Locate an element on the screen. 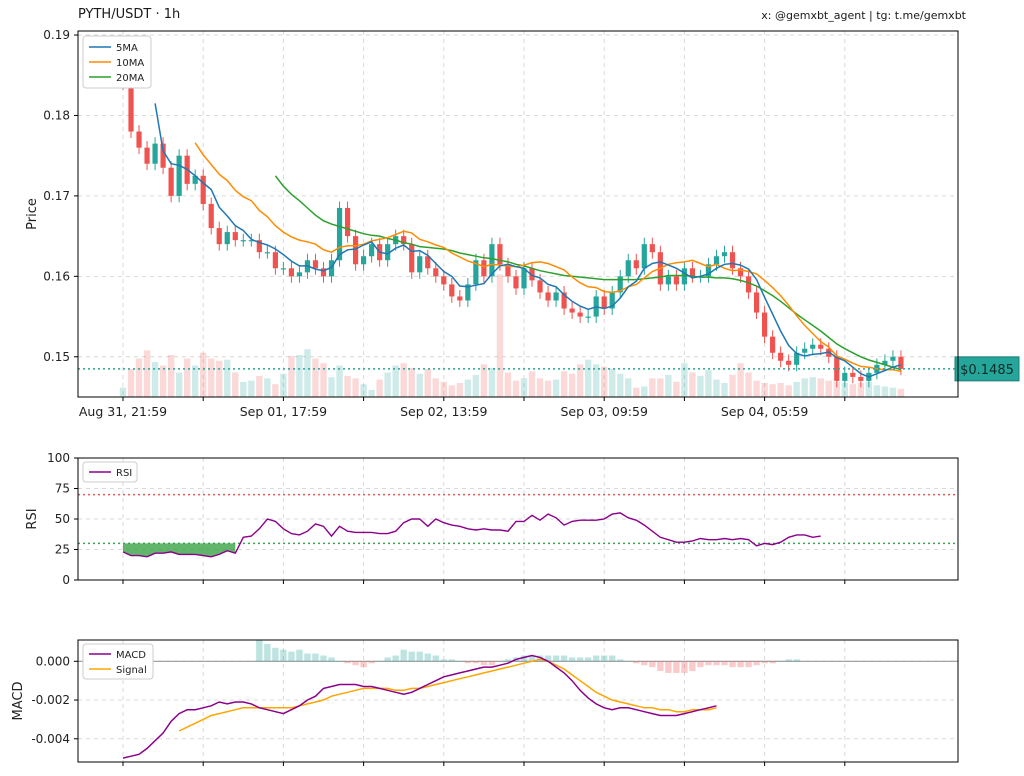 This screenshot has height=776, width=1024. macd-legend-label-0: MACD is located at coordinates (131, 655).